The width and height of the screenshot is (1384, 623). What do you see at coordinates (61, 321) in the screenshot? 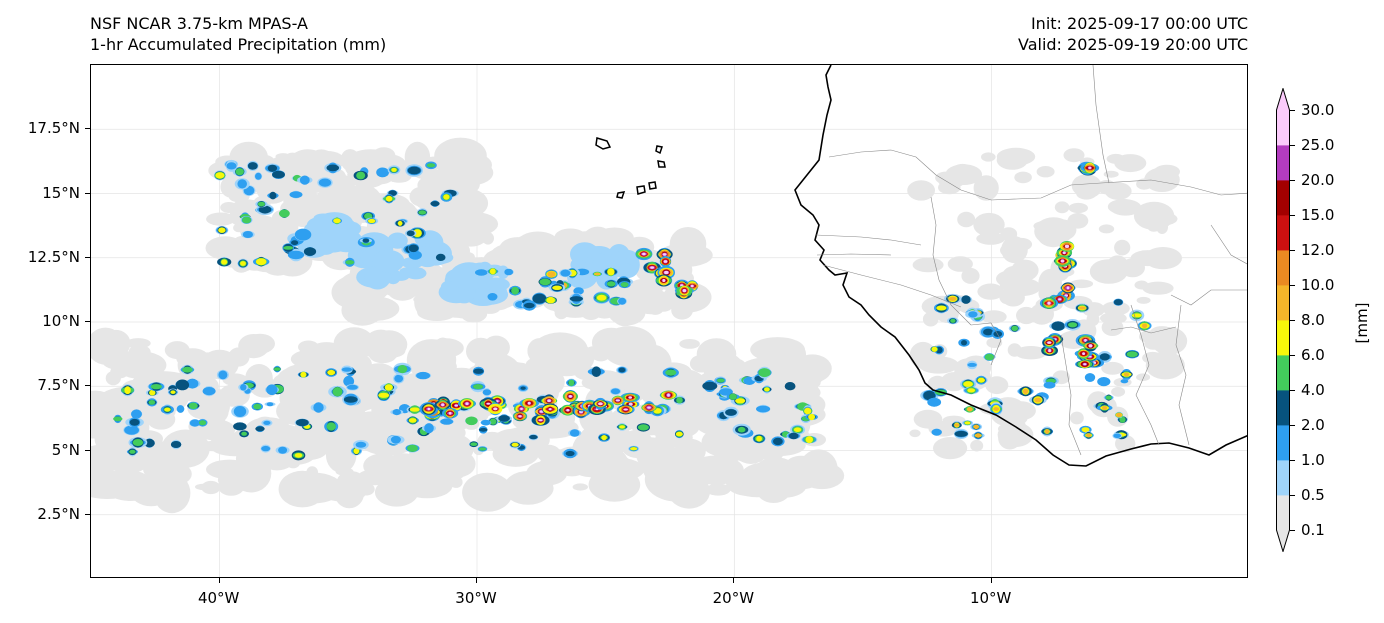
I see `lat-tick-label: 10°N` at bounding box center [61, 321].